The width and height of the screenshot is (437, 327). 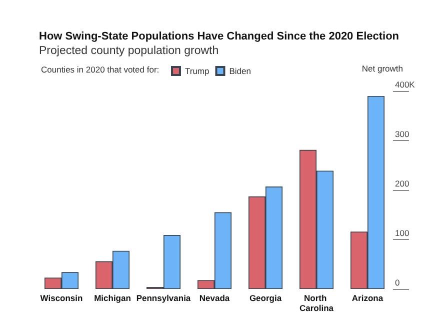 What do you see at coordinates (316, 303) in the screenshot?
I see `x-tick-label: North Carolina` at bounding box center [316, 303].